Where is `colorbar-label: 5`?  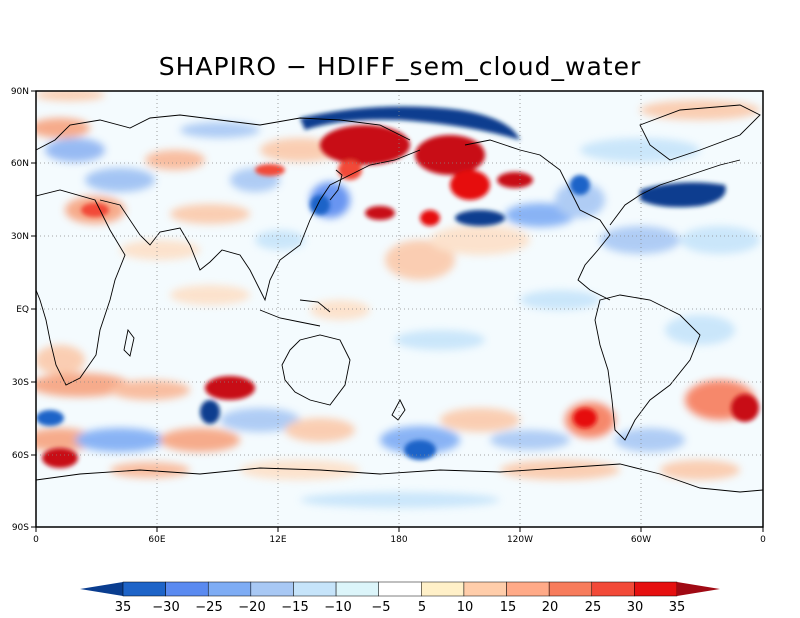
colorbar-label: 5 is located at coordinates (422, 607).